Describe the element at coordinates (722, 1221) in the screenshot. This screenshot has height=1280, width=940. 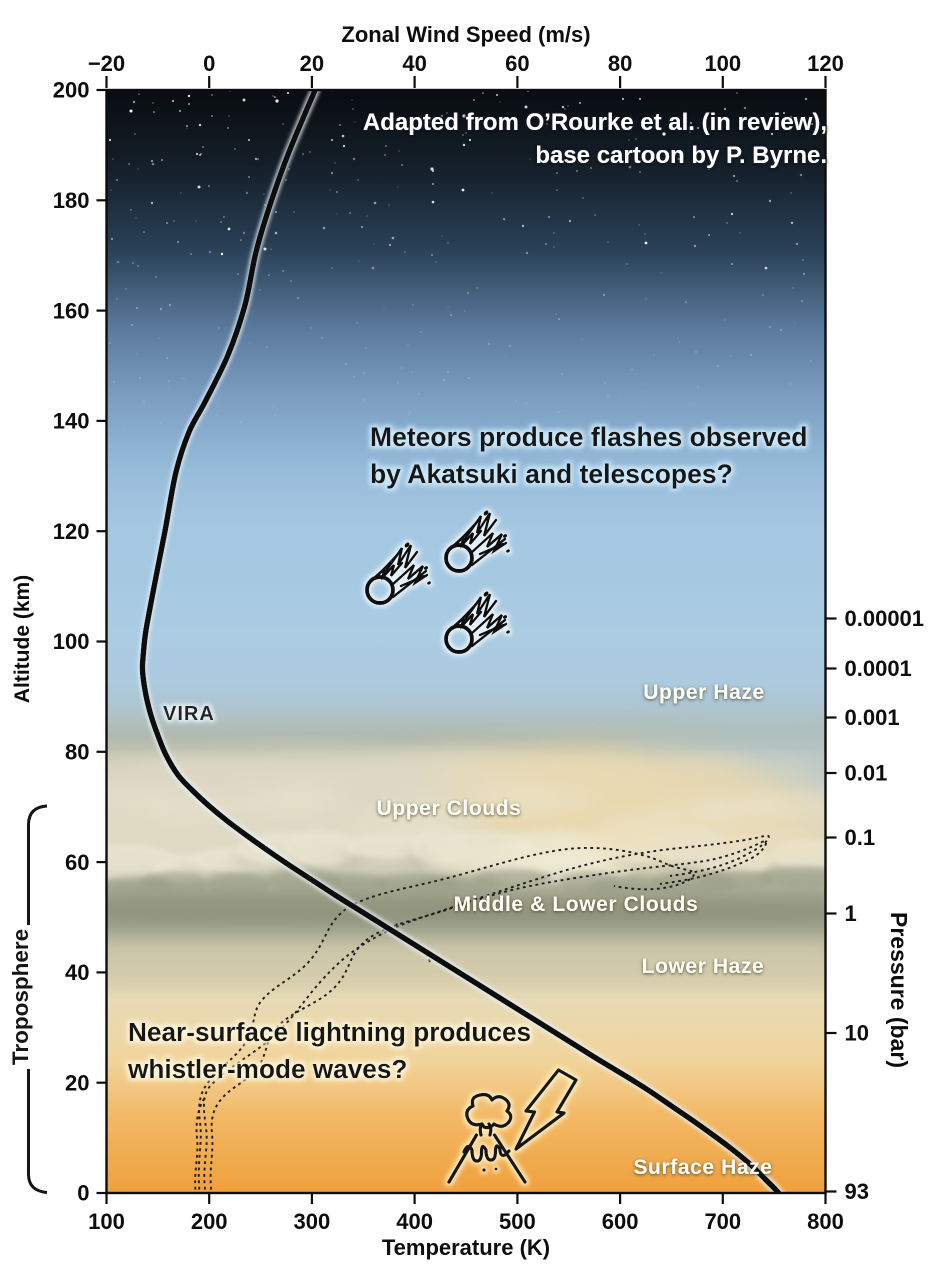
I see `svg-text: 700` at that location.